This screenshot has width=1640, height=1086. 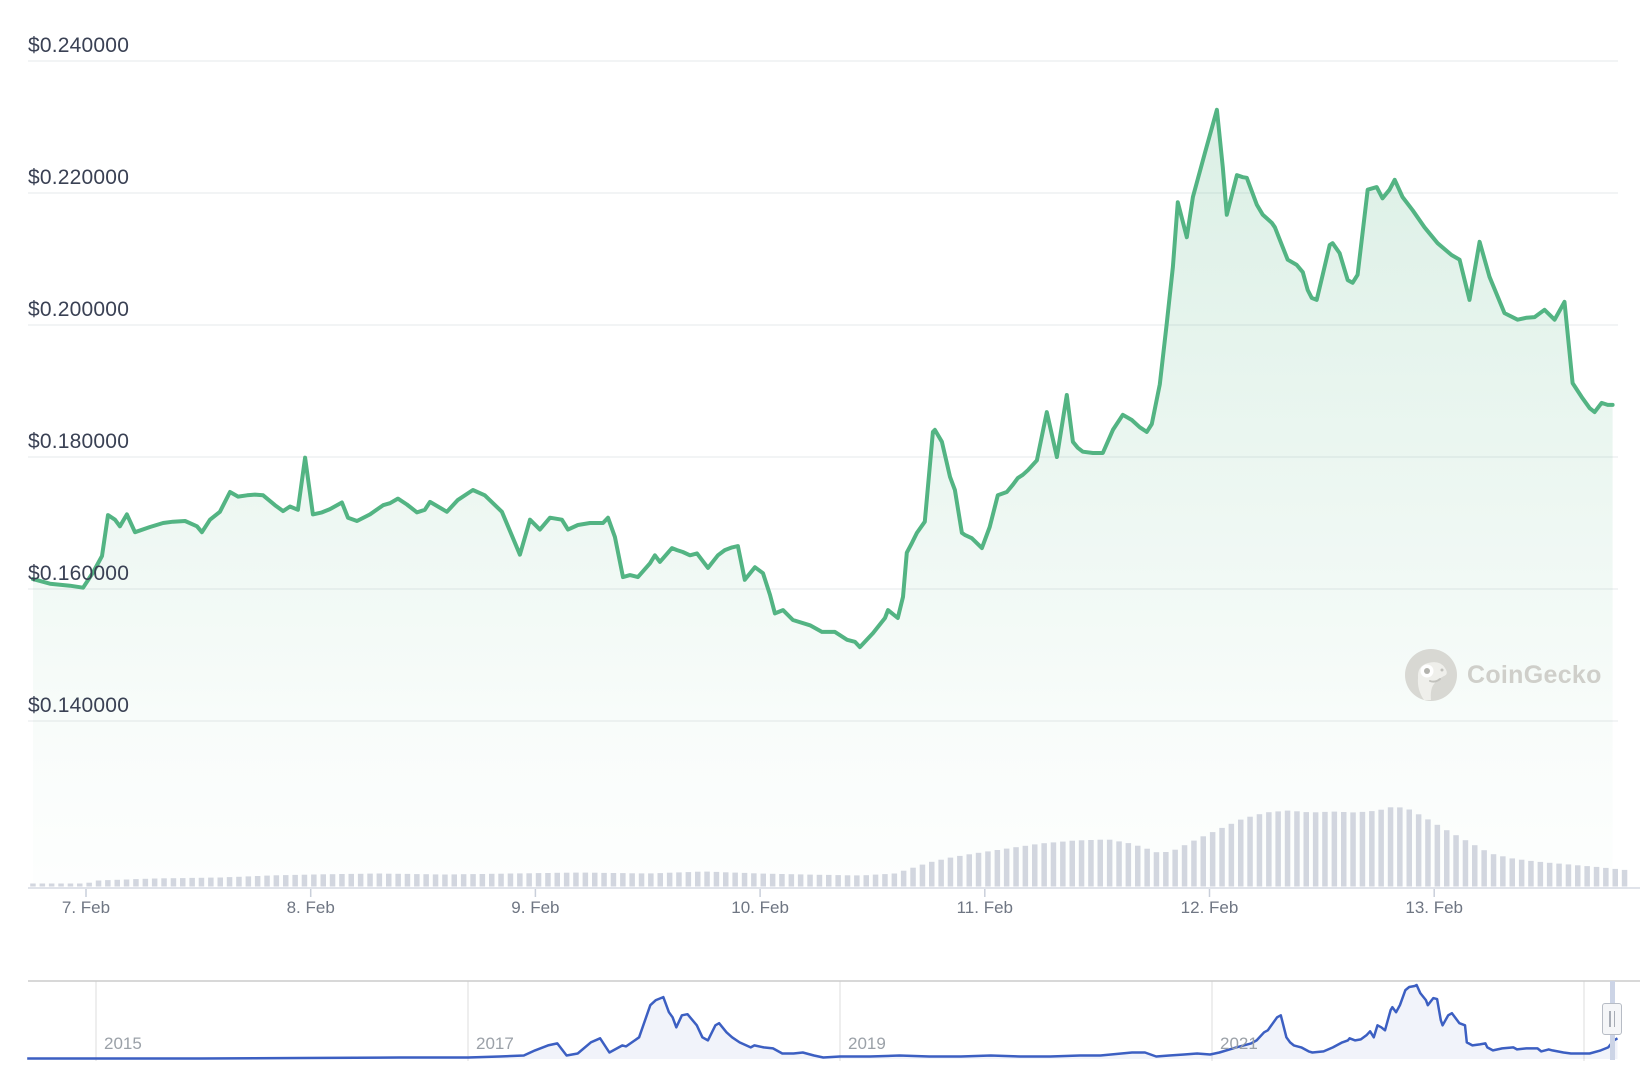 What do you see at coordinates (1434, 907) in the screenshot?
I see `date-axis-label: 13. Feb` at bounding box center [1434, 907].